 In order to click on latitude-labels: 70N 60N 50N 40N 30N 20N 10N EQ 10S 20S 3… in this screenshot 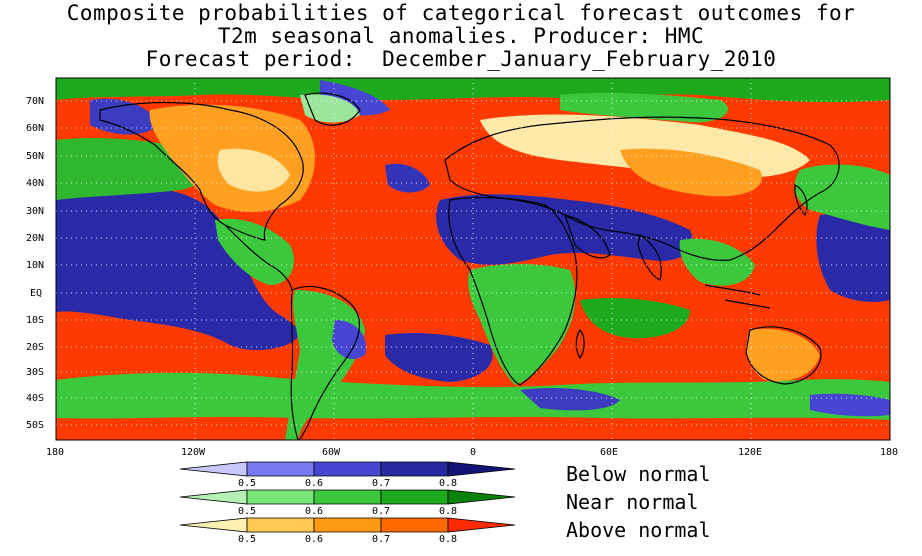, I will do `click(35, 263)`.